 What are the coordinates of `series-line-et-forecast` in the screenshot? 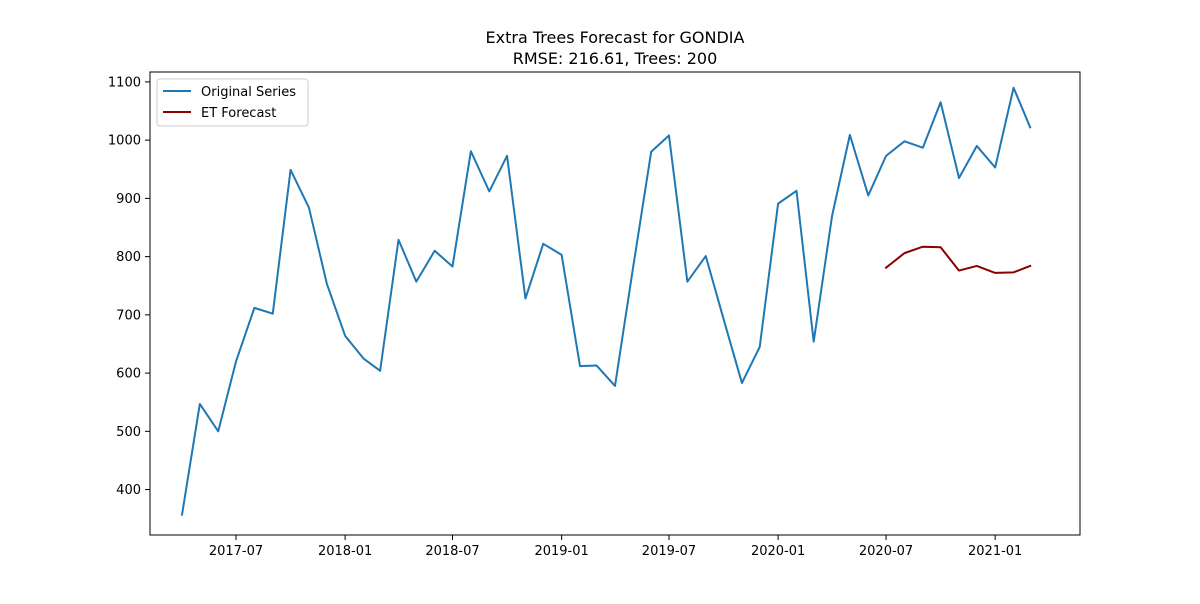 It's located at (958, 259).